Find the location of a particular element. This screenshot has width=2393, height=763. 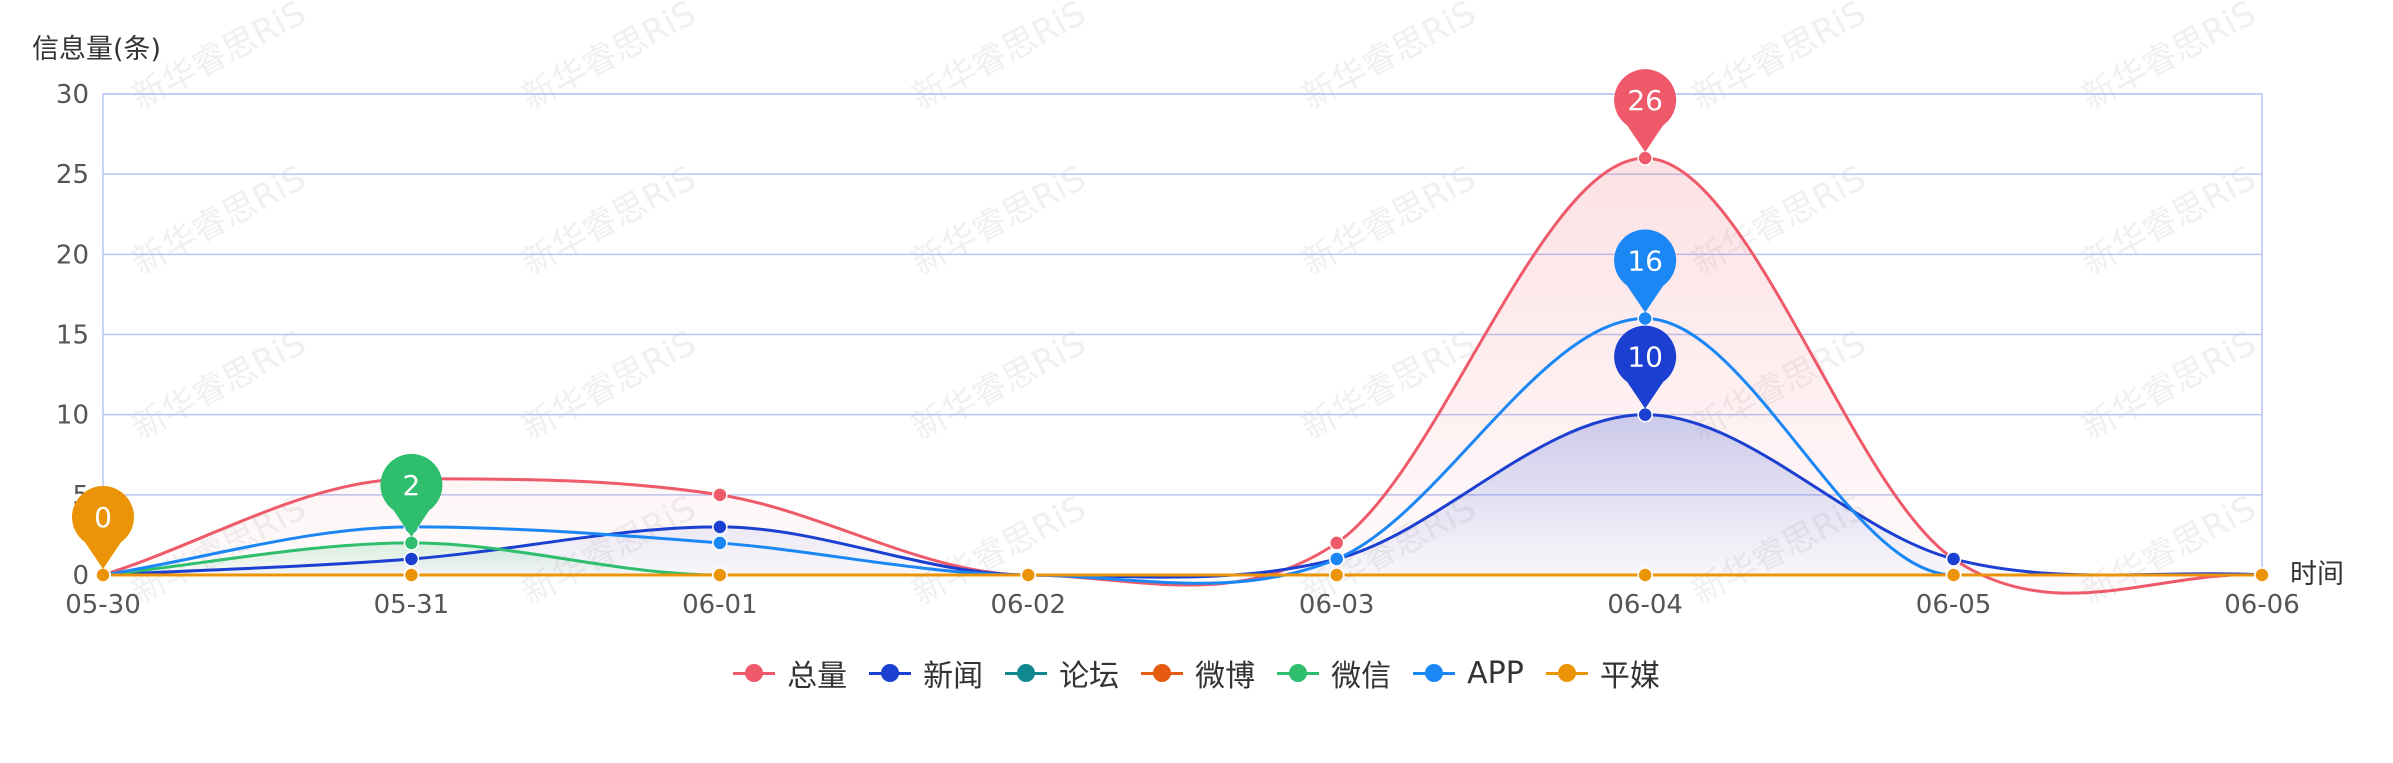

legend-label: 微博 is located at coordinates (1225, 676).